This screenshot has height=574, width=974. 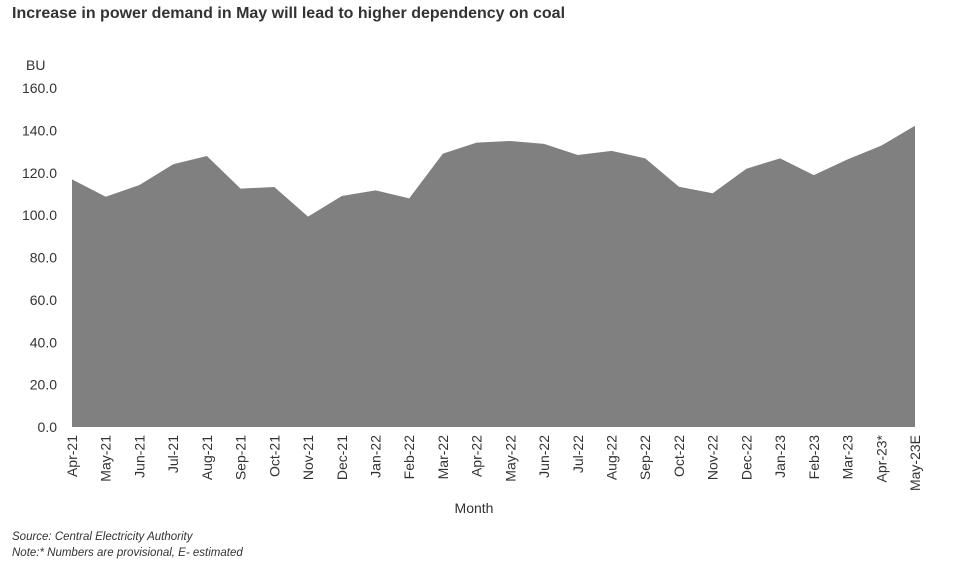 I want to click on y-tick-label: 40.0, so click(x=43, y=342).